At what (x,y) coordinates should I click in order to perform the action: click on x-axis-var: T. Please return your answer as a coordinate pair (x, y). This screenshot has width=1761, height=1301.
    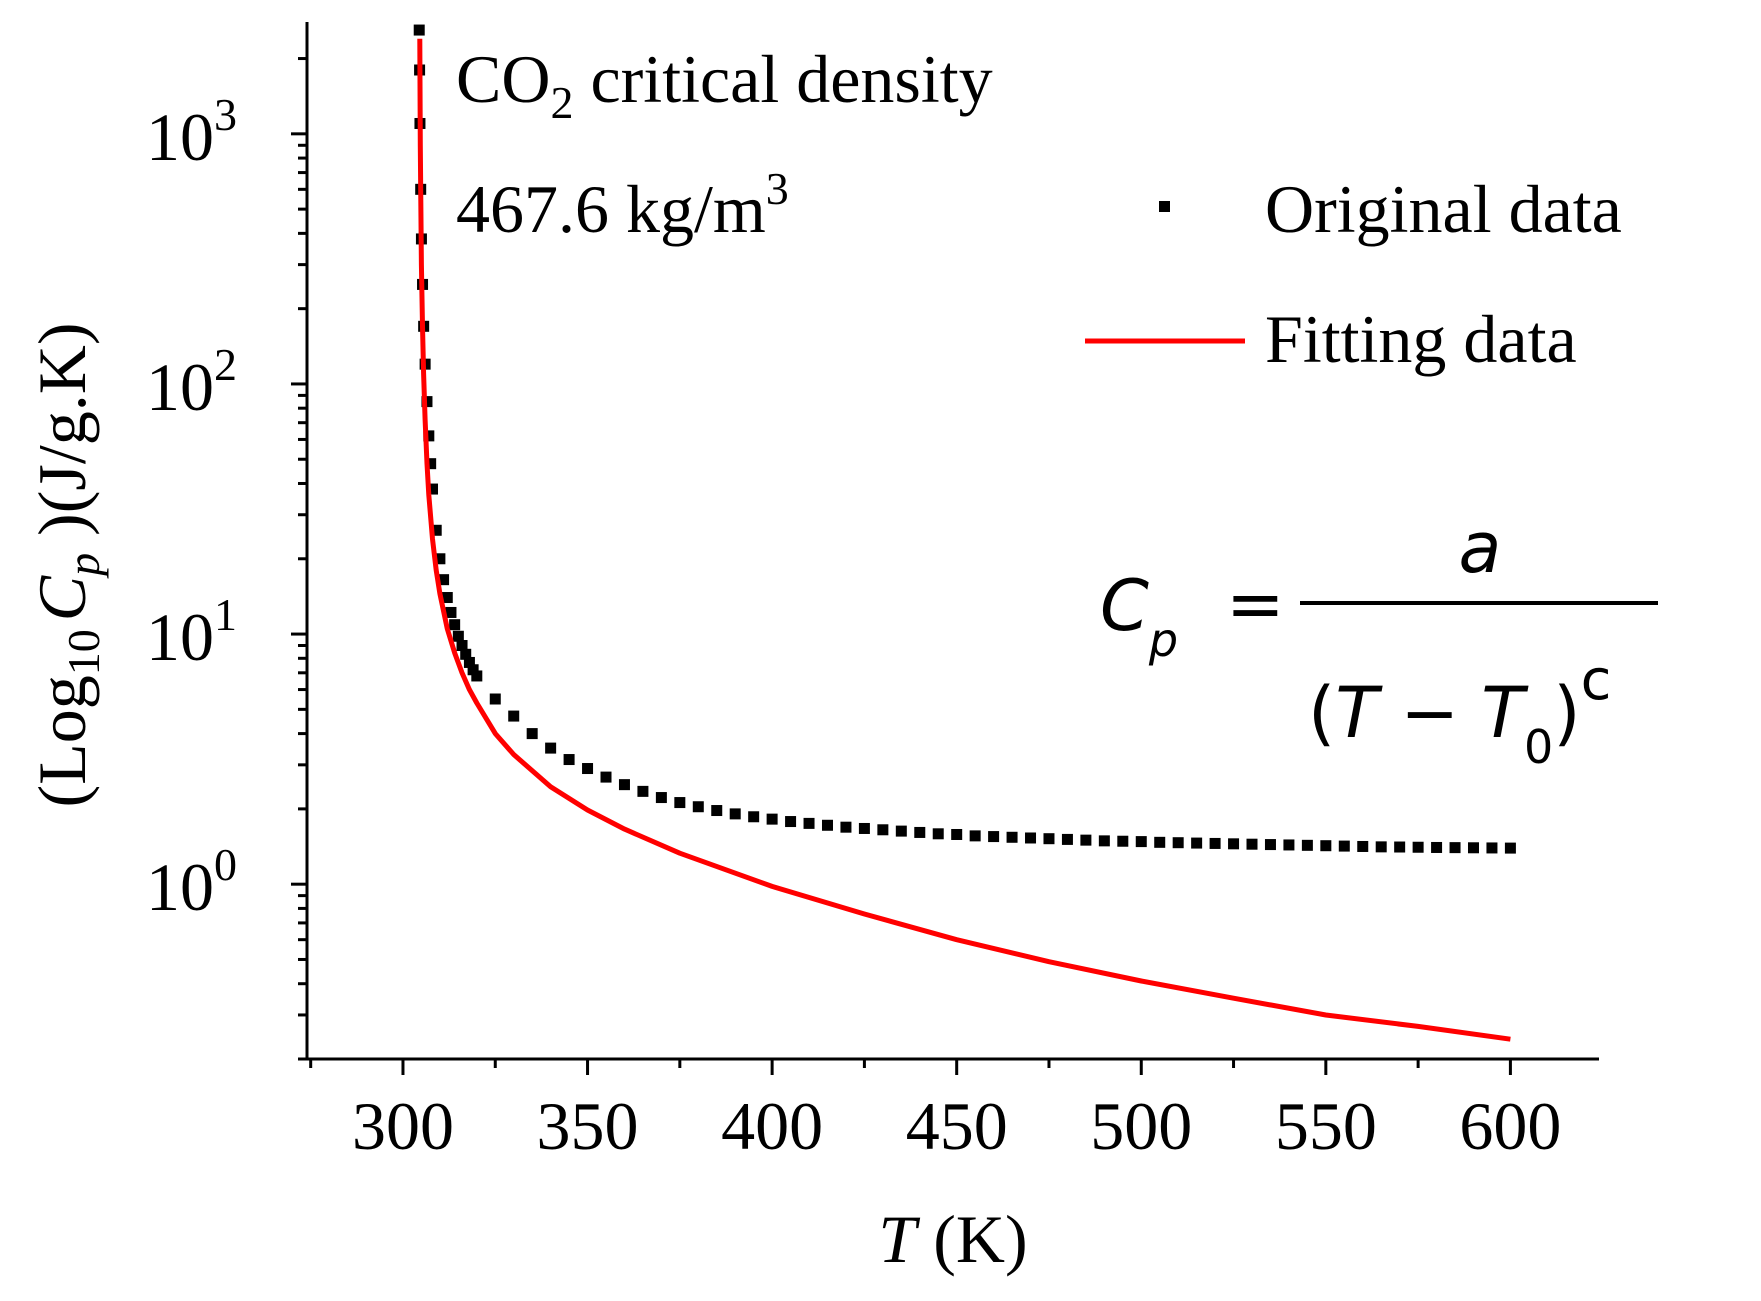
    Looking at the image, I should click on (899, 1239).